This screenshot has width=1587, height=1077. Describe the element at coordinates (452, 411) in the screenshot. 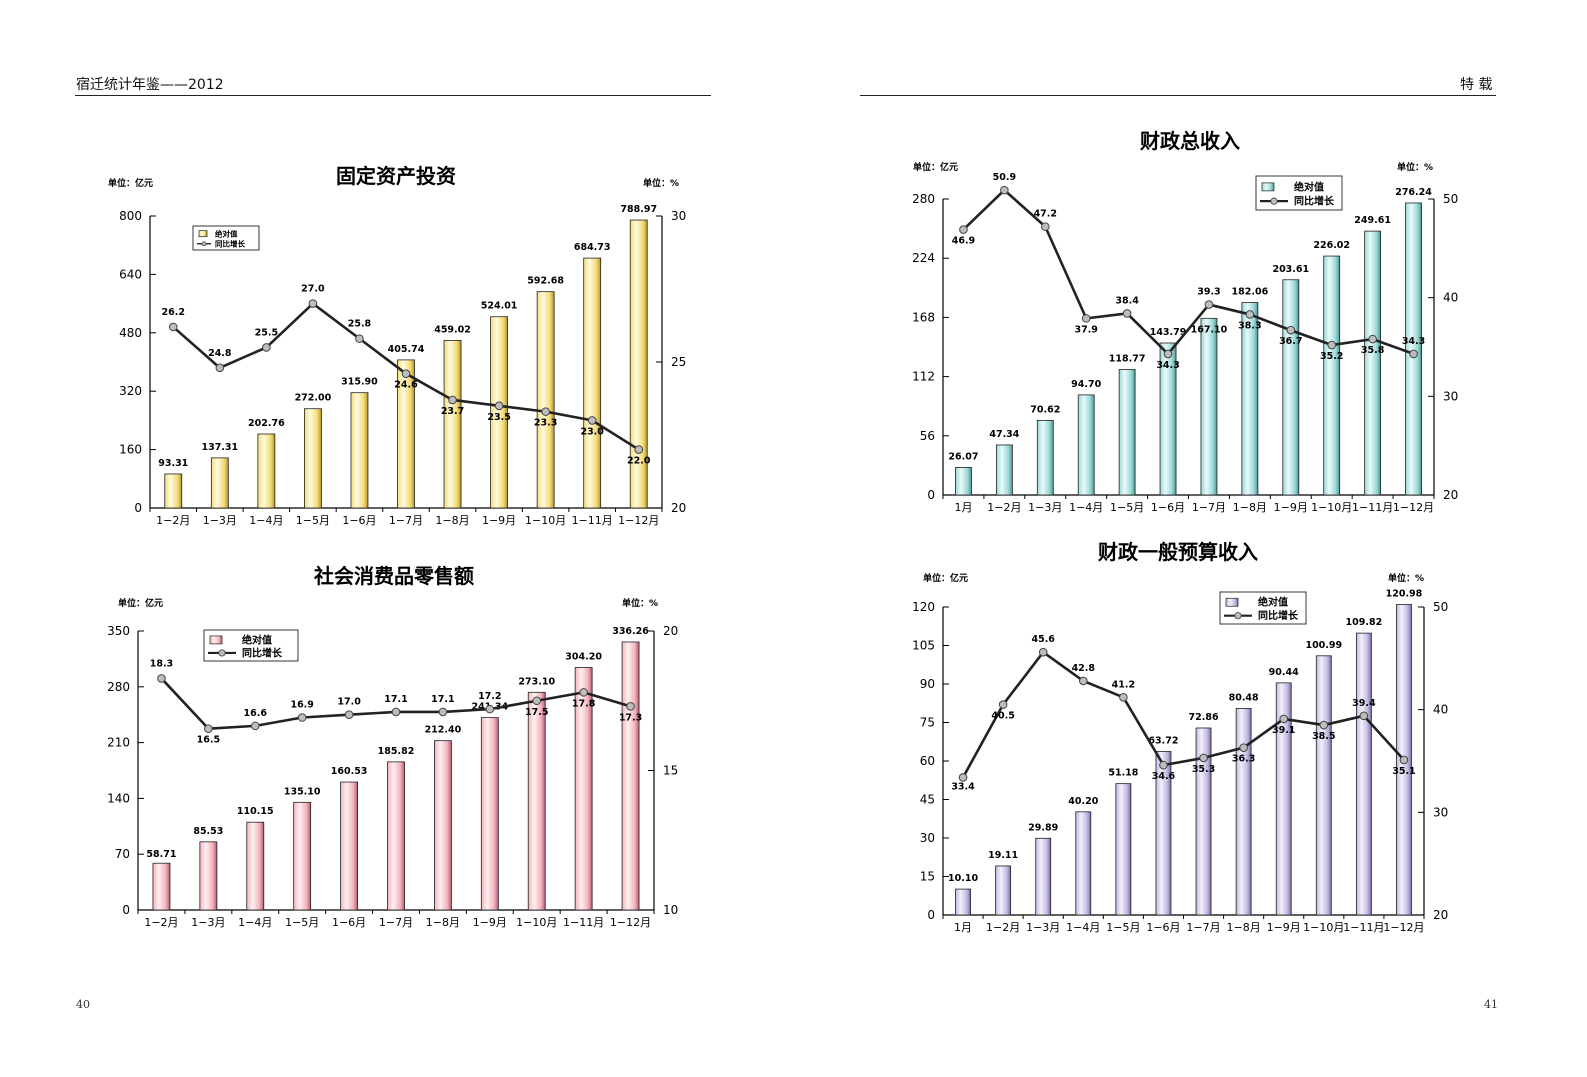

I see `growth-value-label: 23.7` at that location.